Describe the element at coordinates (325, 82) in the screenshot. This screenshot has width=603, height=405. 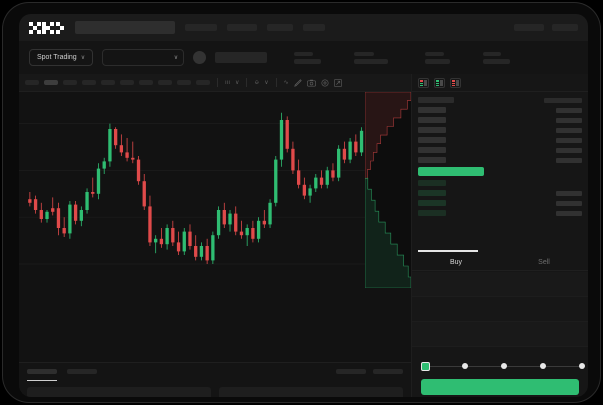
I see `settings-icon` at that location.